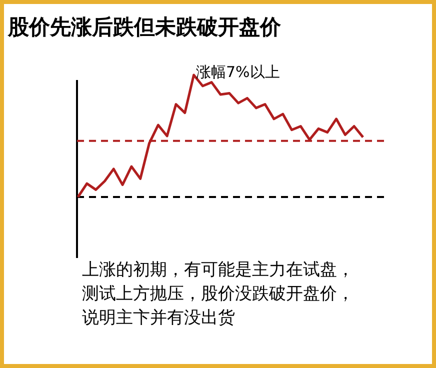  What do you see at coordinates (238, 72) in the screenshot?
I see `annotation: 涨幅7%以上` at bounding box center [238, 72].